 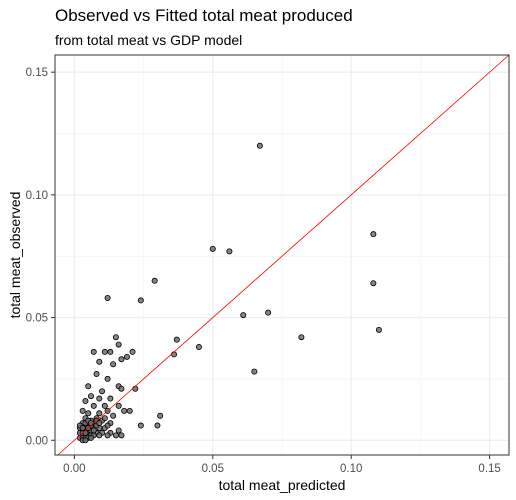 What do you see at coordinates (37, 319) in the screenshot?
I see `y-tick-label: 0.05` at bounding box center [37, 319].